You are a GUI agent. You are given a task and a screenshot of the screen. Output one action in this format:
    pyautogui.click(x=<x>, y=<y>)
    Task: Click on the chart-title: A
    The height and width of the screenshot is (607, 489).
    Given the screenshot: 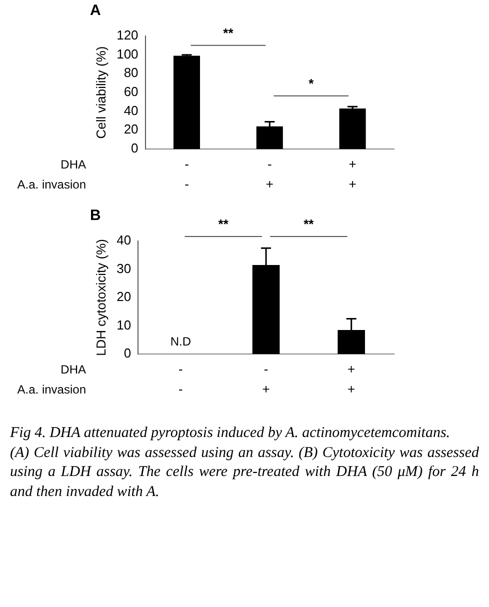 What is the action you would take?
    pyautogui.click(x=95, y=11)
    